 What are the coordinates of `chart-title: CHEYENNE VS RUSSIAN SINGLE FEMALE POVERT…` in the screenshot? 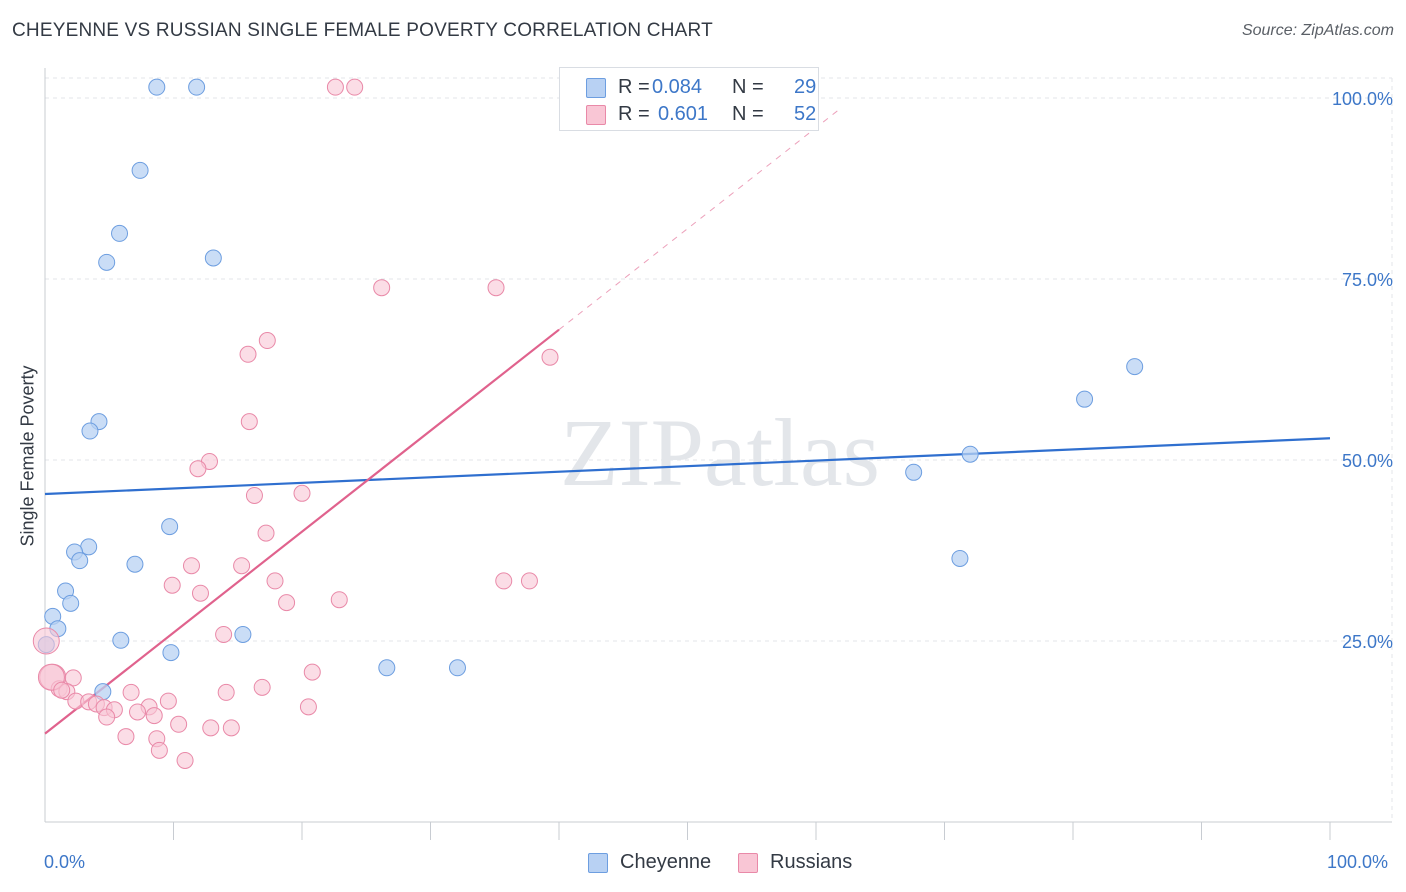 It's located at (362, 30).